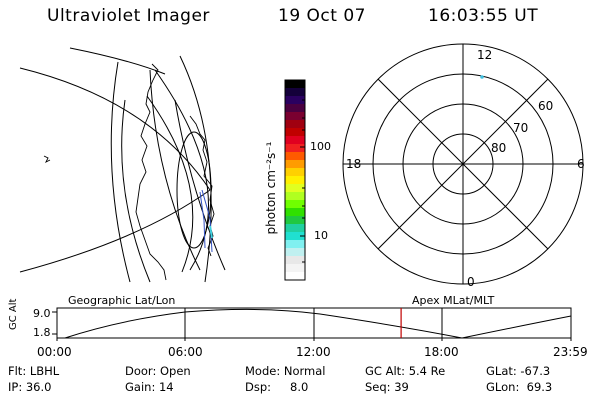 This screenshot has height=400, width=600. What do you see at coordinates (354, 164) in the screenshot?
I see `polar-label-18: 18` at bounding box center [354, 164].